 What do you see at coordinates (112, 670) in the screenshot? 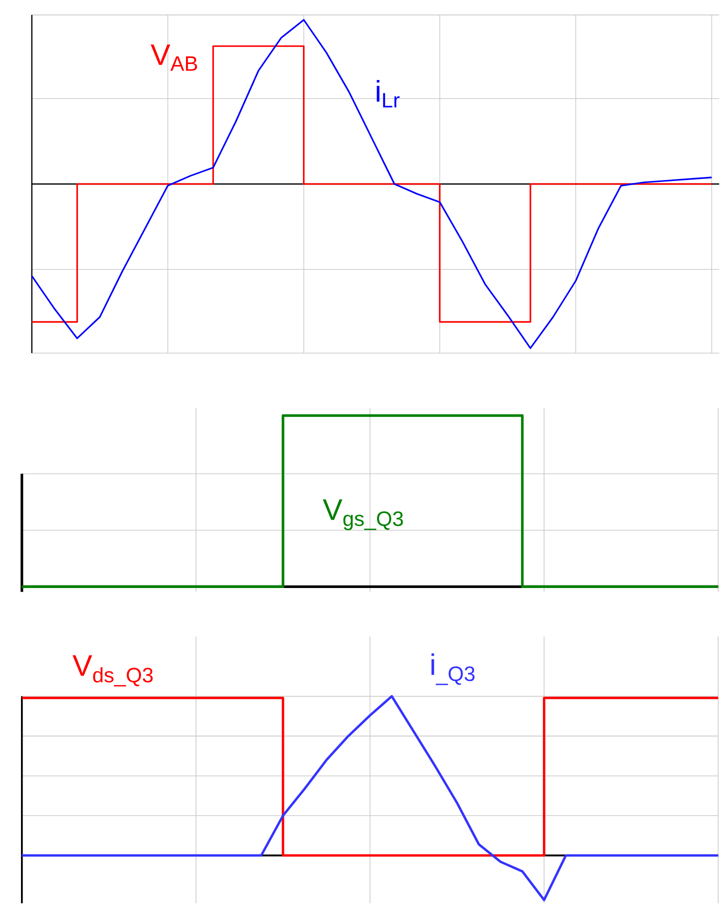
I see `series-label: V$_{ds_Q3}$` at bounding box center [112, 670].